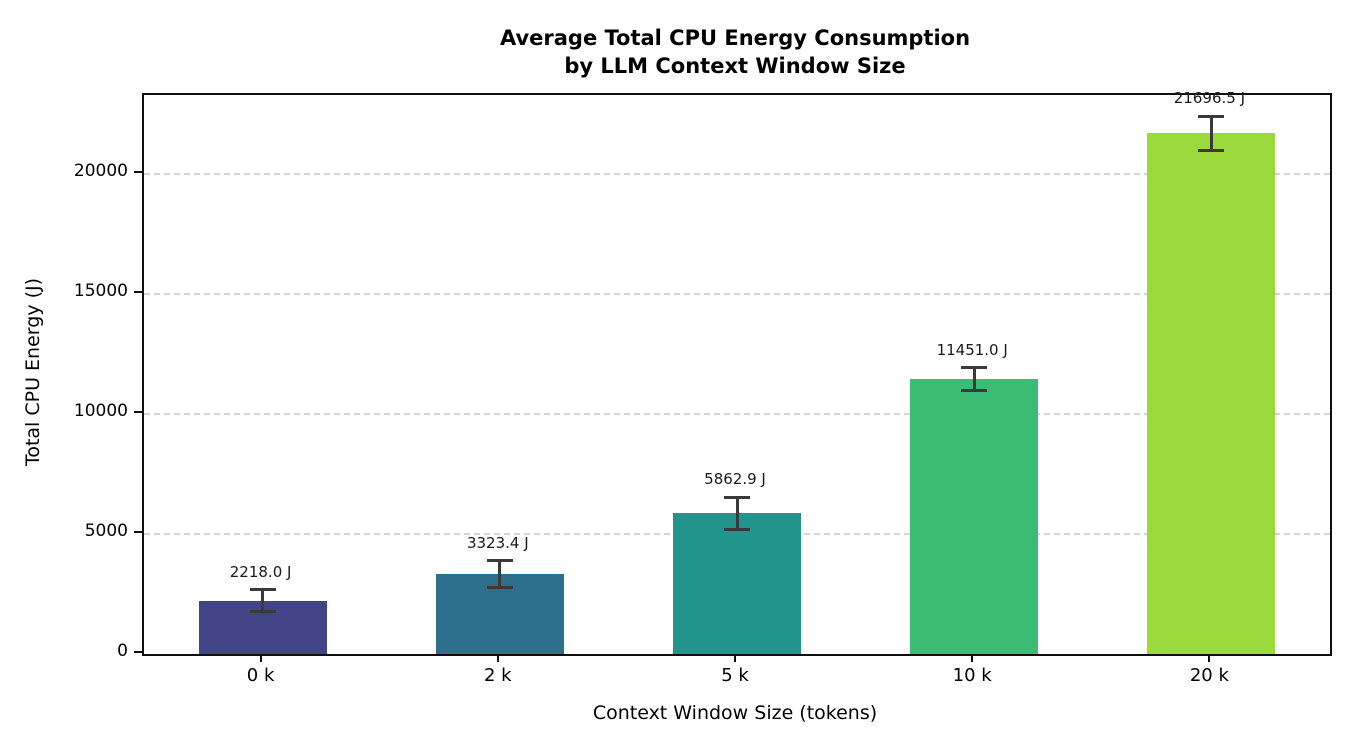 This screenshot has height=750, width=1350. Describe the element at coordinates (33, 372) in the screenshot. I see `y-axis-label: Total CPU Energy (J)` at that location.